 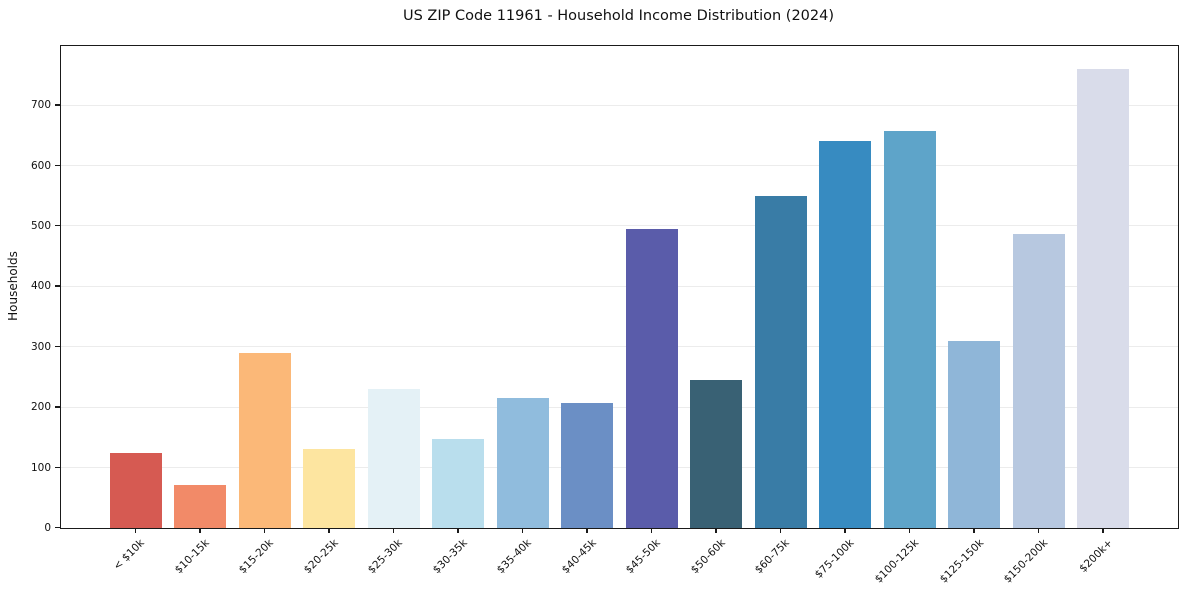 I want to click on y-tick-label-700: 700, so click(x=40, y=105).